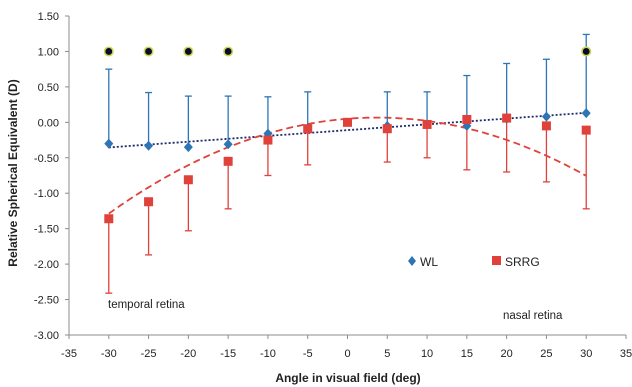 This screenshot has width=632, height=387. I want to click on x-axis-title: Angle in visual field (deg), so click(347, 378).